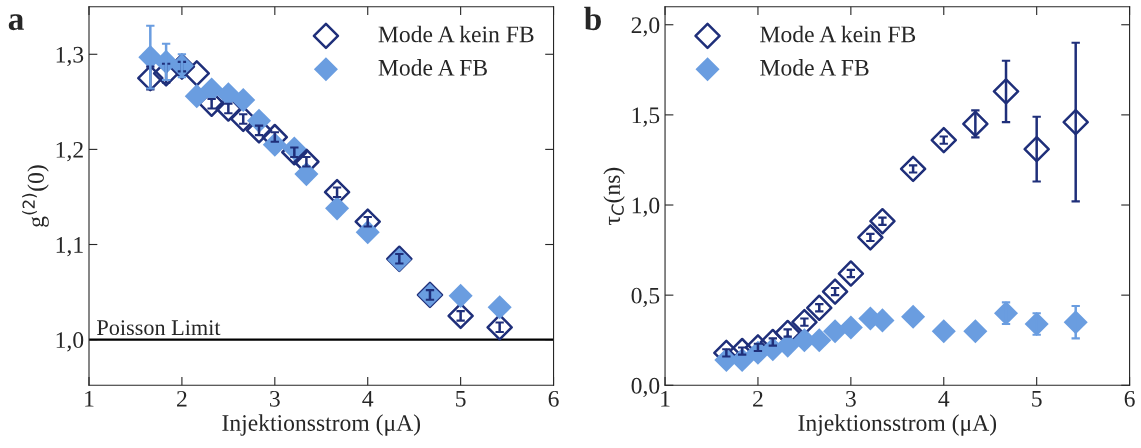 The height and width of the screenshot is (448, 1141). Describe the element at coordinates (69, 247) in the screenshot. I see `y-tick-label: 1,1` at that location.